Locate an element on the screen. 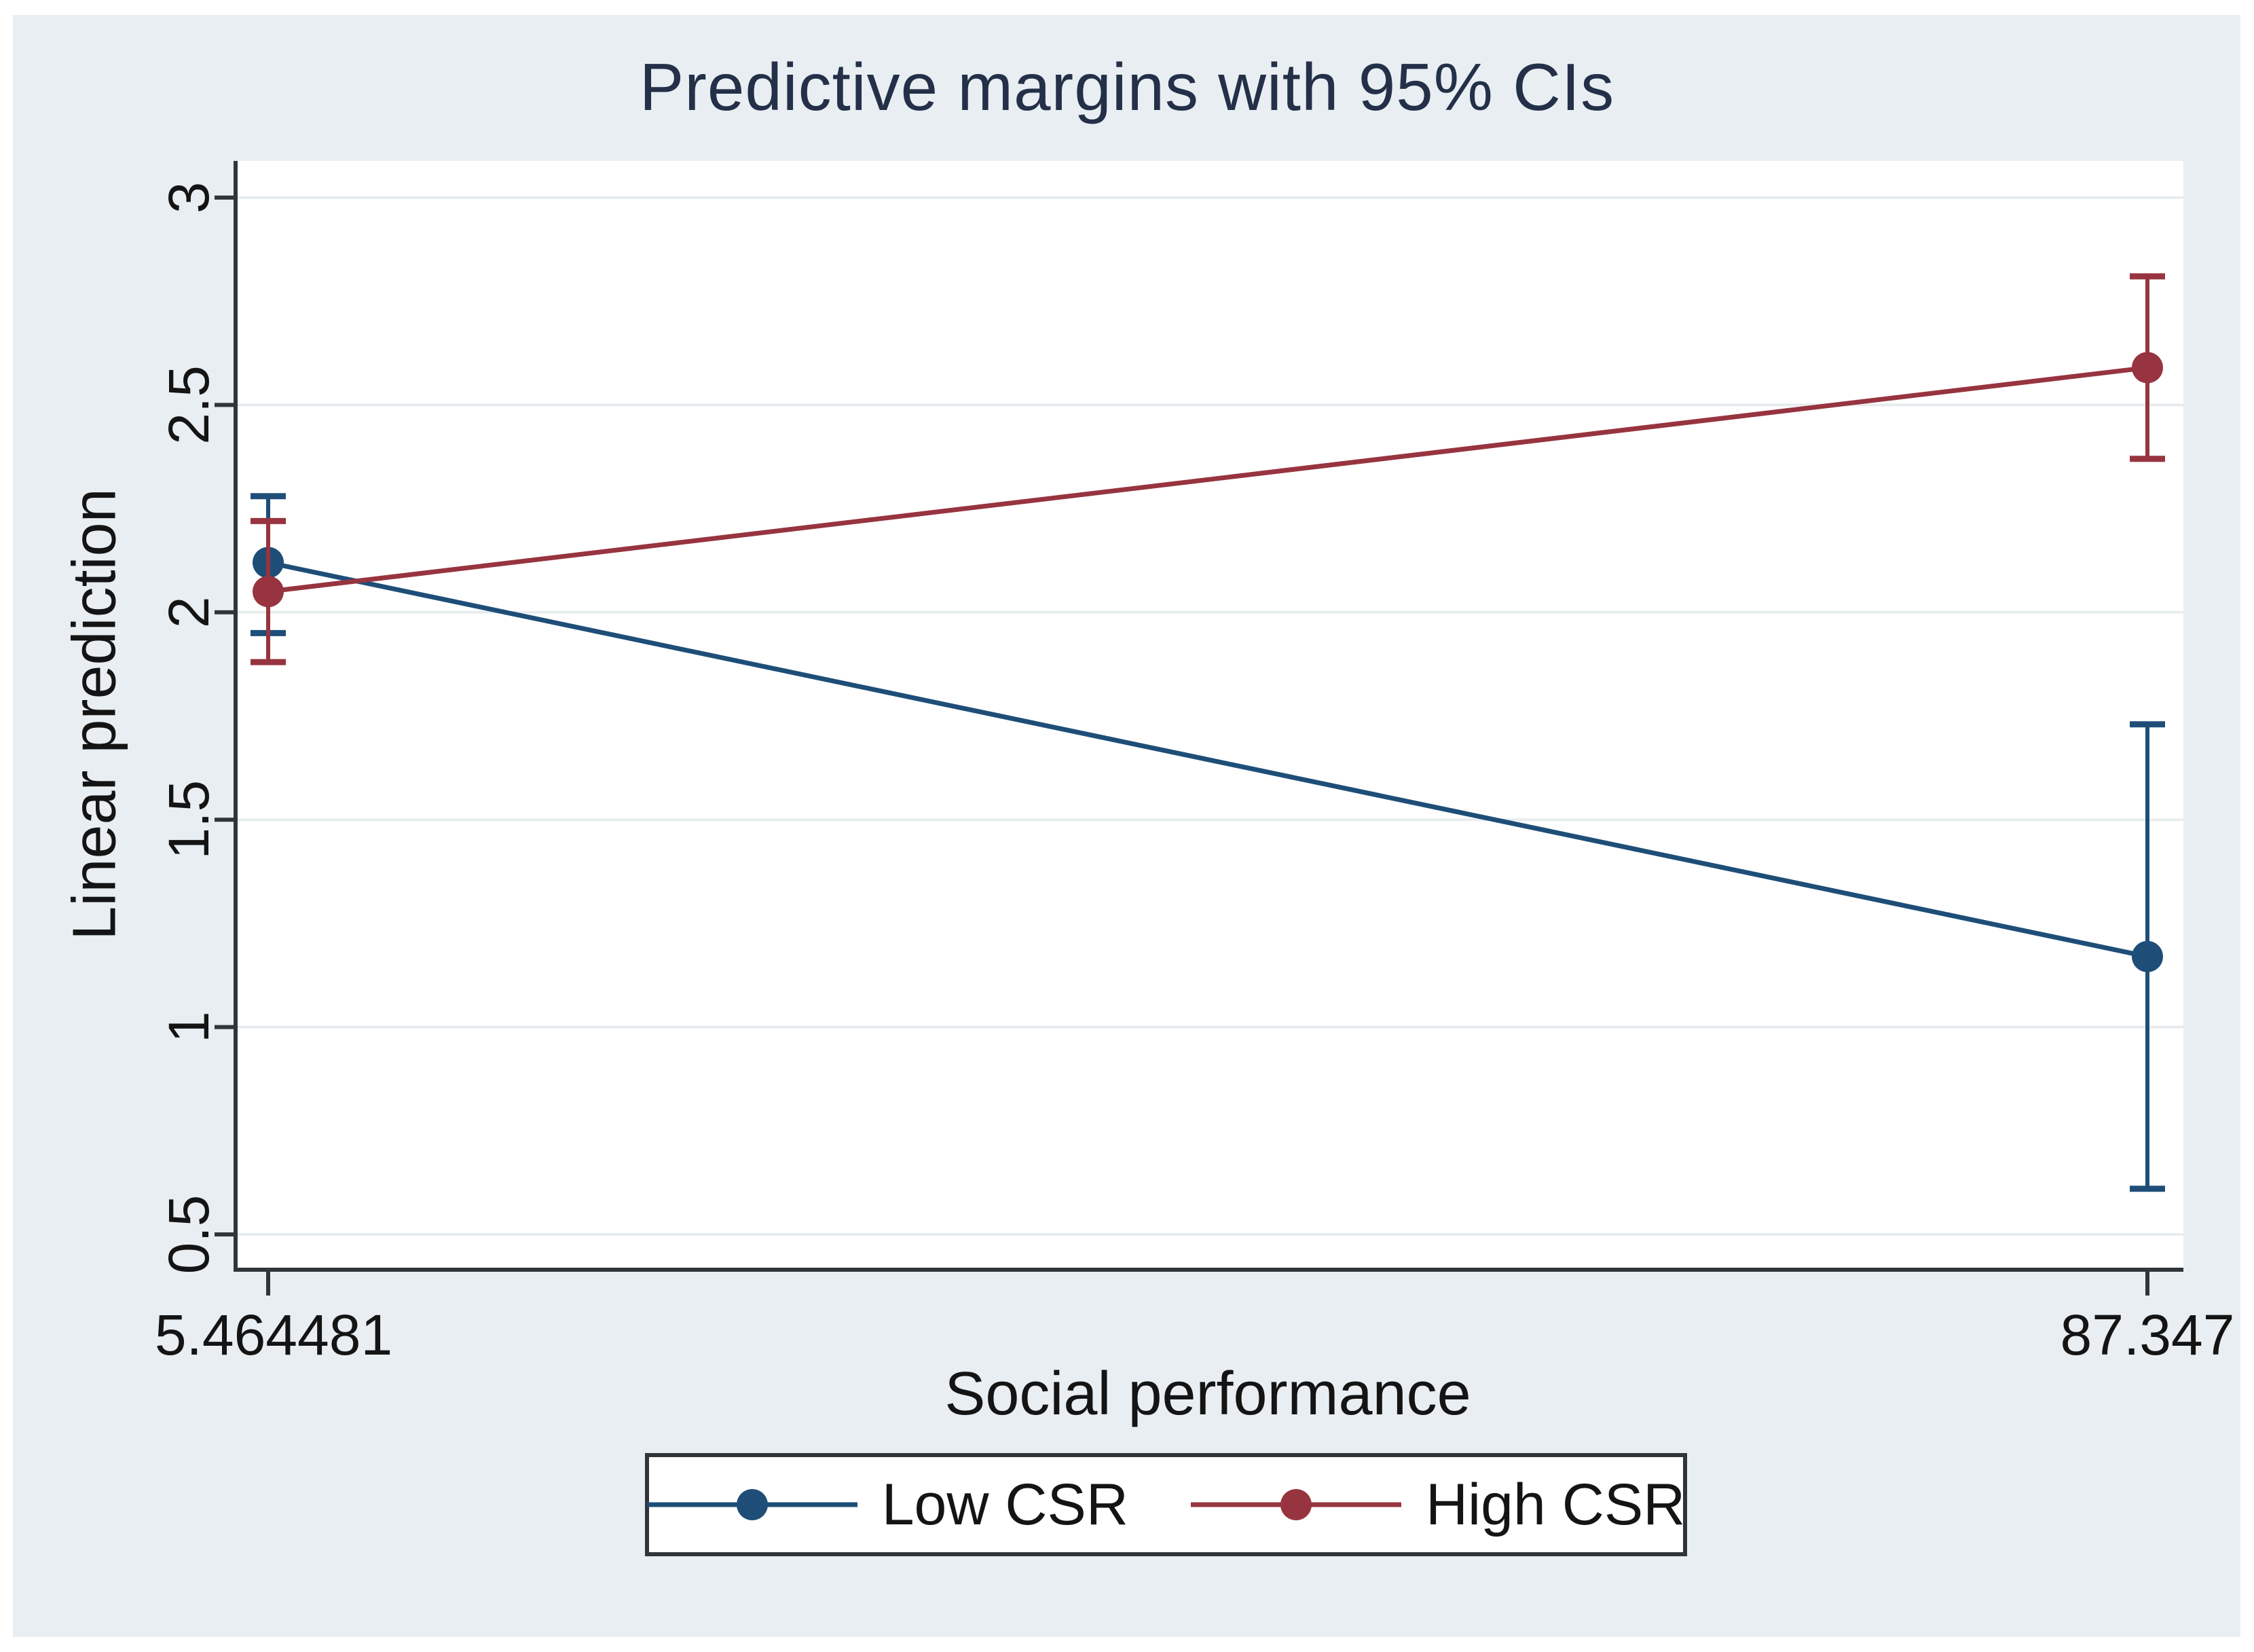 This screenshot has width=2254, height=1652. y-axis-title: Linear prediction is located at coordinates (95, 714).